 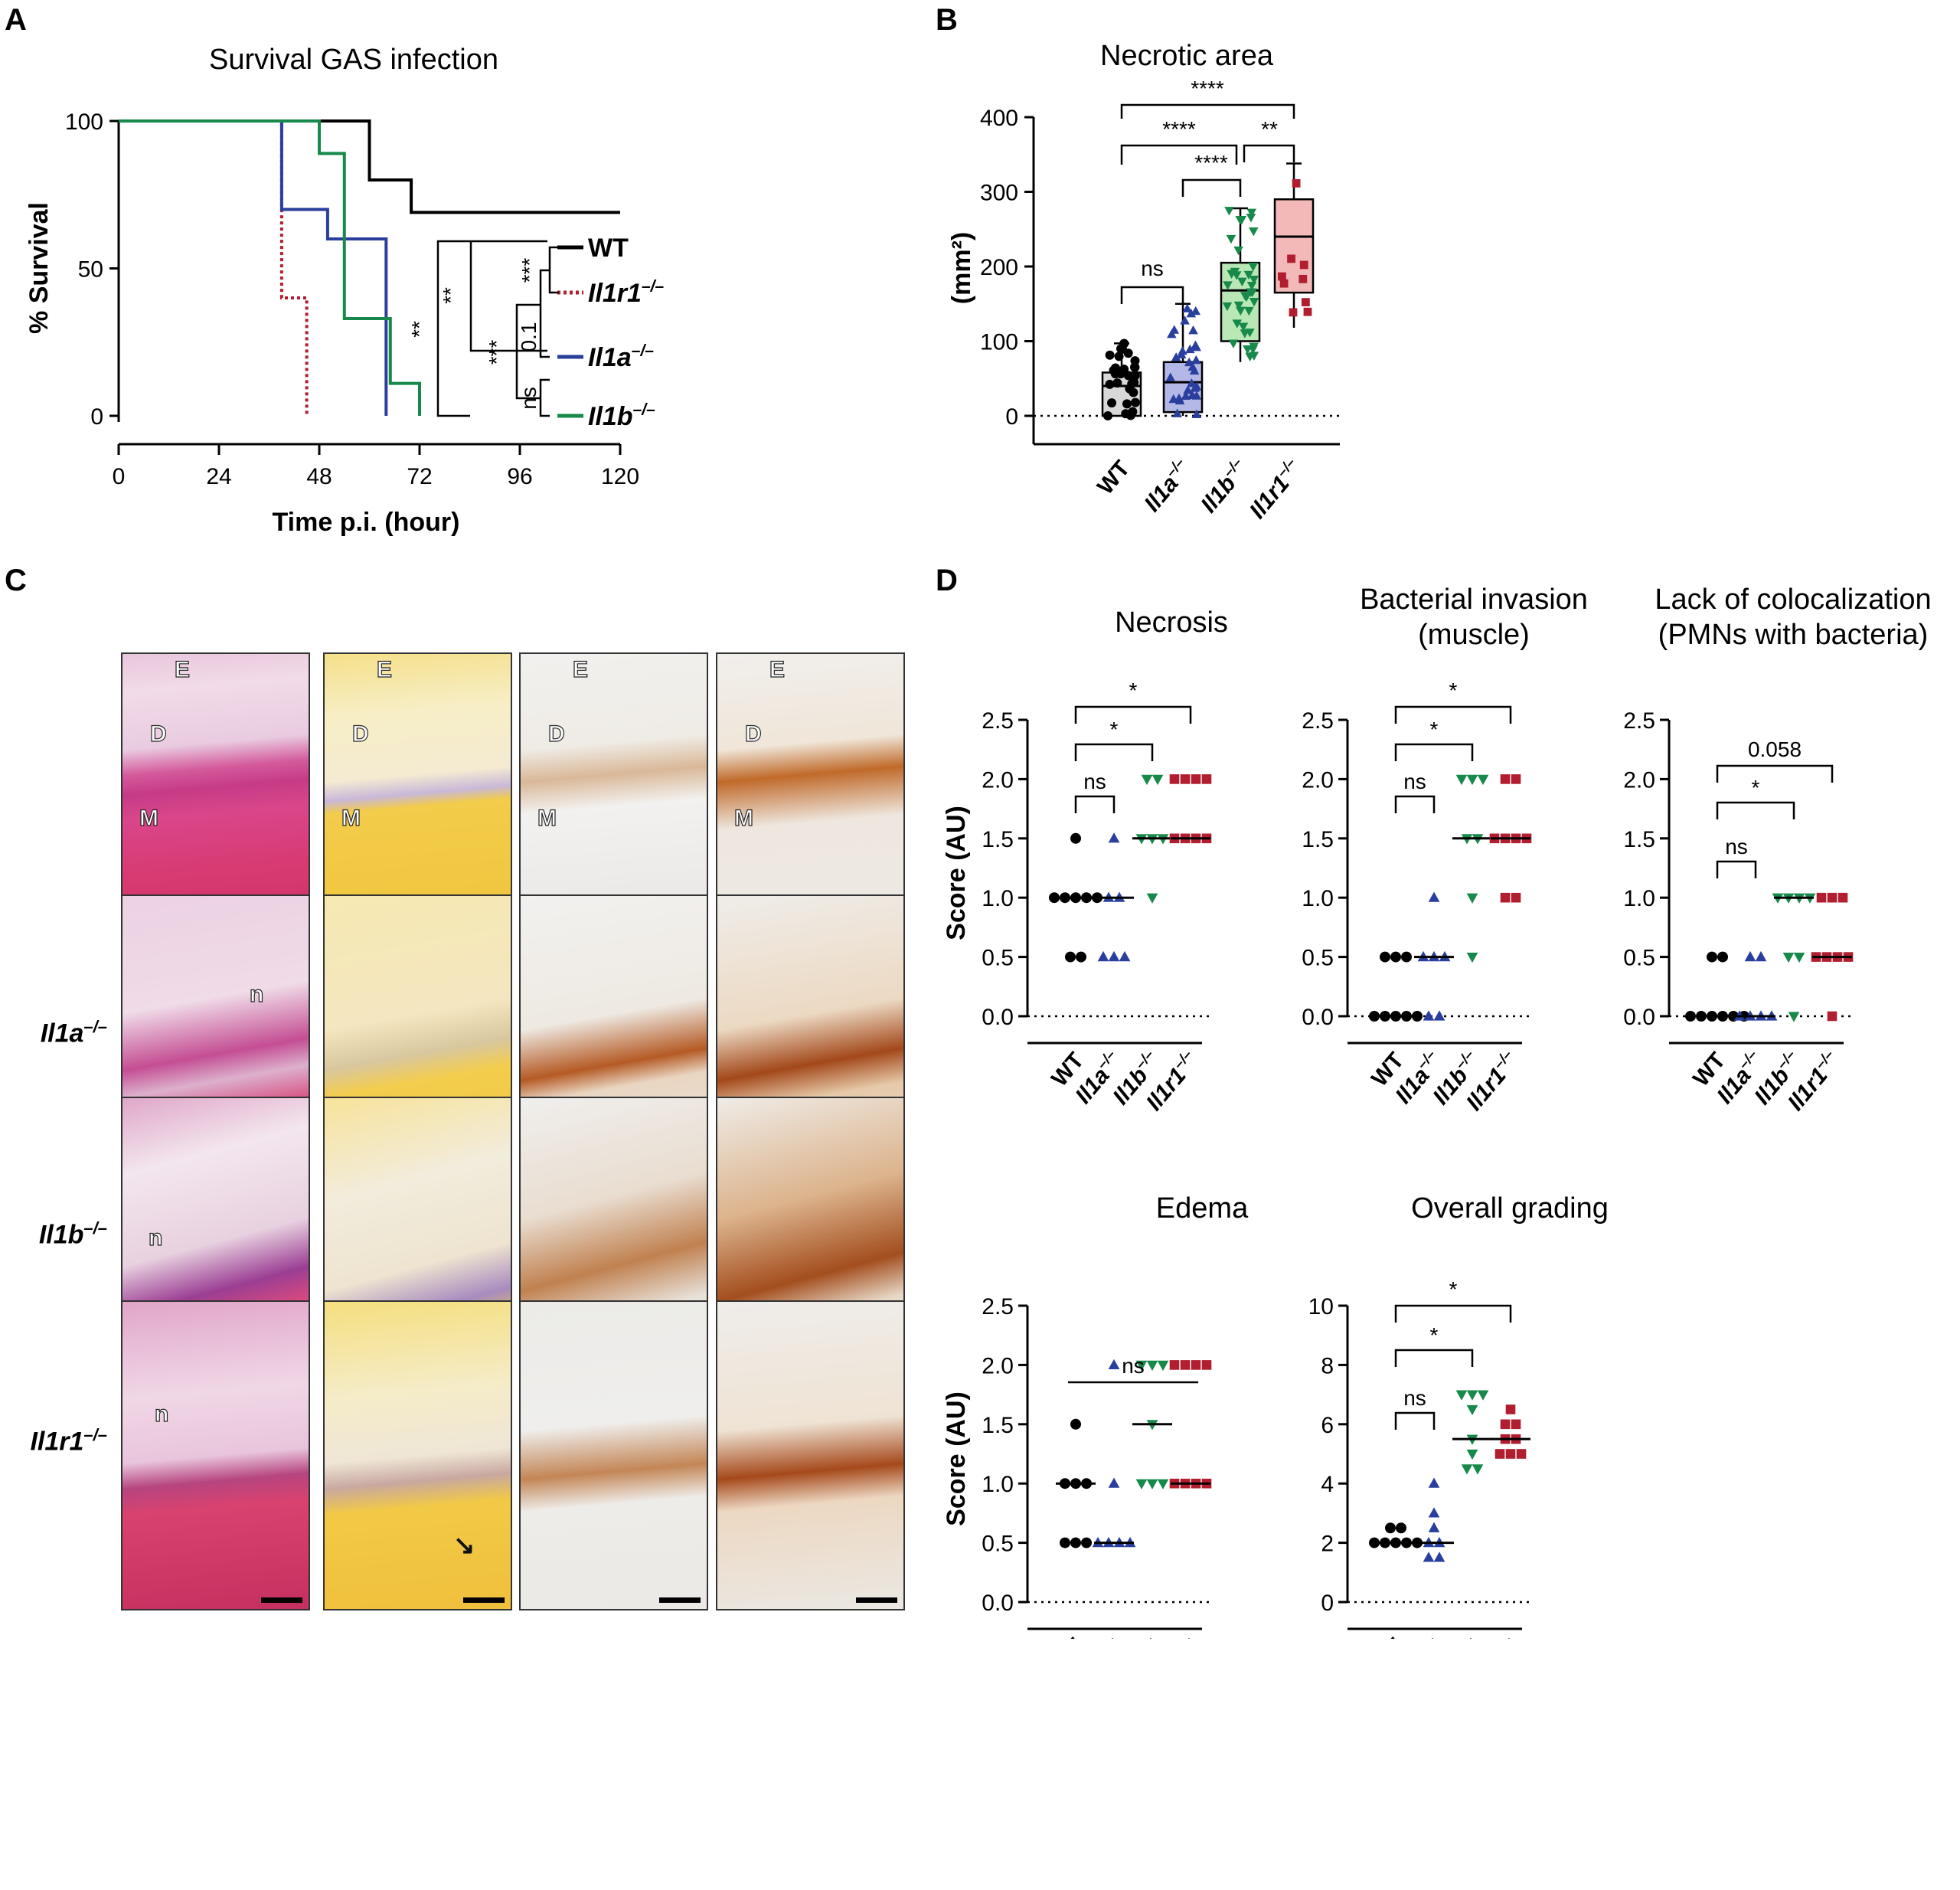 What do you see at coordinates (360, 734) in the screenshot?
I see `tissue-label: D` at bounding box center [360, 734].